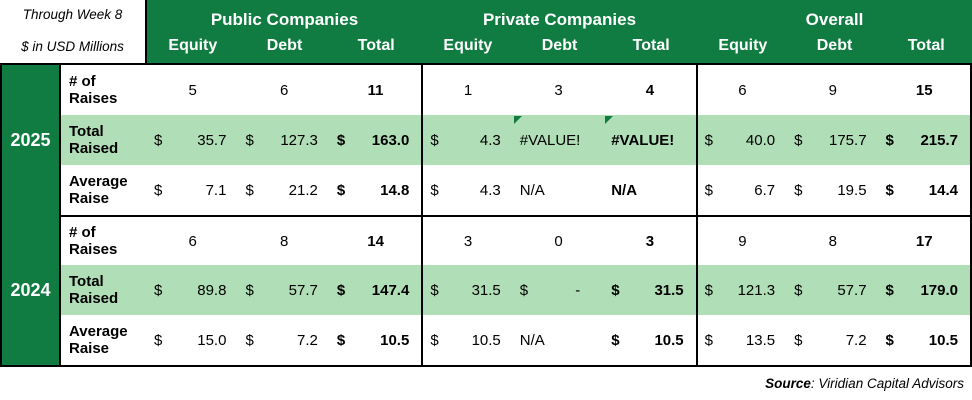  I want to click on cell-value: 57.7, so click(852, 290).